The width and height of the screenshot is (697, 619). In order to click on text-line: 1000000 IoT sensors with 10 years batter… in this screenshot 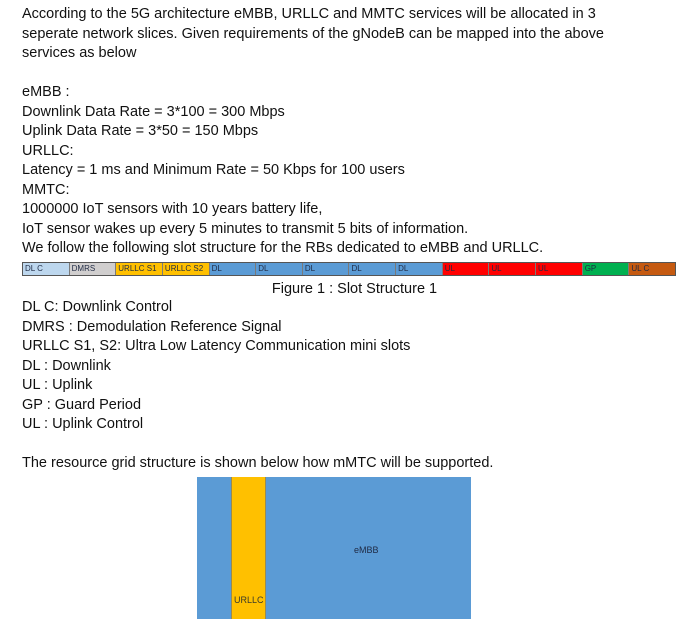, I will do `click(172, 209)`.